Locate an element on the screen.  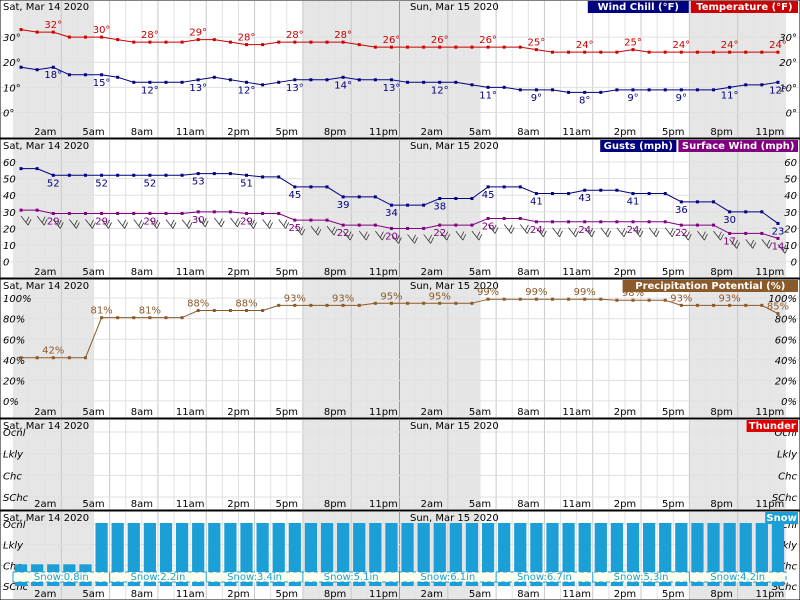
data-label: 25 is located at coordinates (294, 228).